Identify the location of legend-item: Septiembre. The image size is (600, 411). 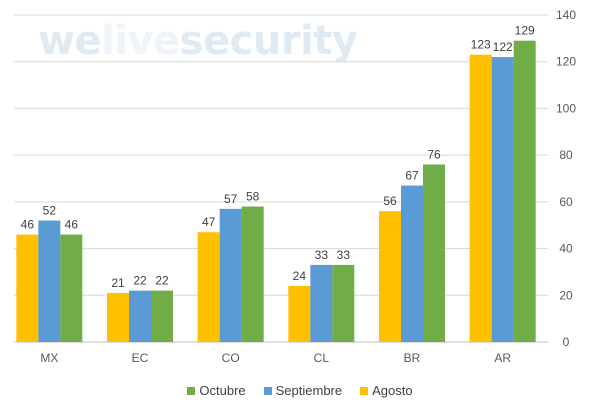
(303, 390).